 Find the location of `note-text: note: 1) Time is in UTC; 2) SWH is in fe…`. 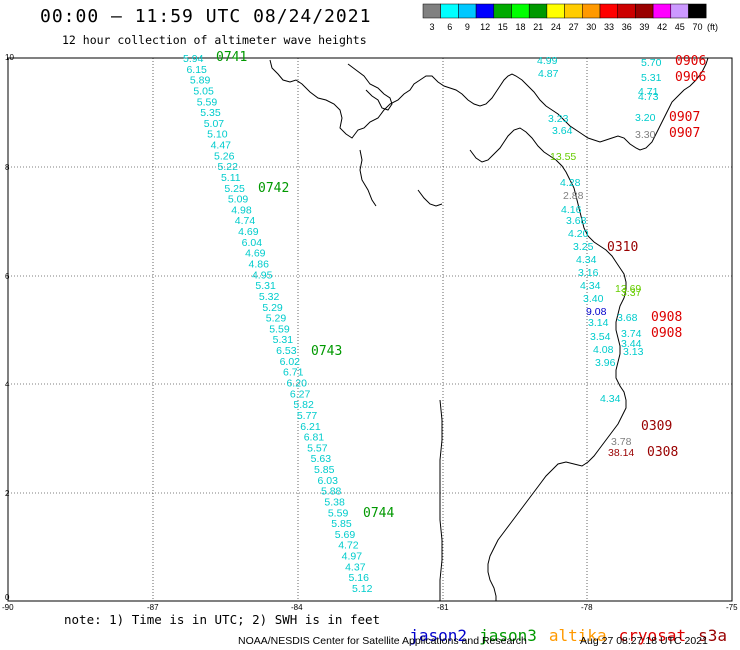

note-text: note: 1) Time is in UTC; 2) SWH is in fe… is located at coordinates (222, 619).